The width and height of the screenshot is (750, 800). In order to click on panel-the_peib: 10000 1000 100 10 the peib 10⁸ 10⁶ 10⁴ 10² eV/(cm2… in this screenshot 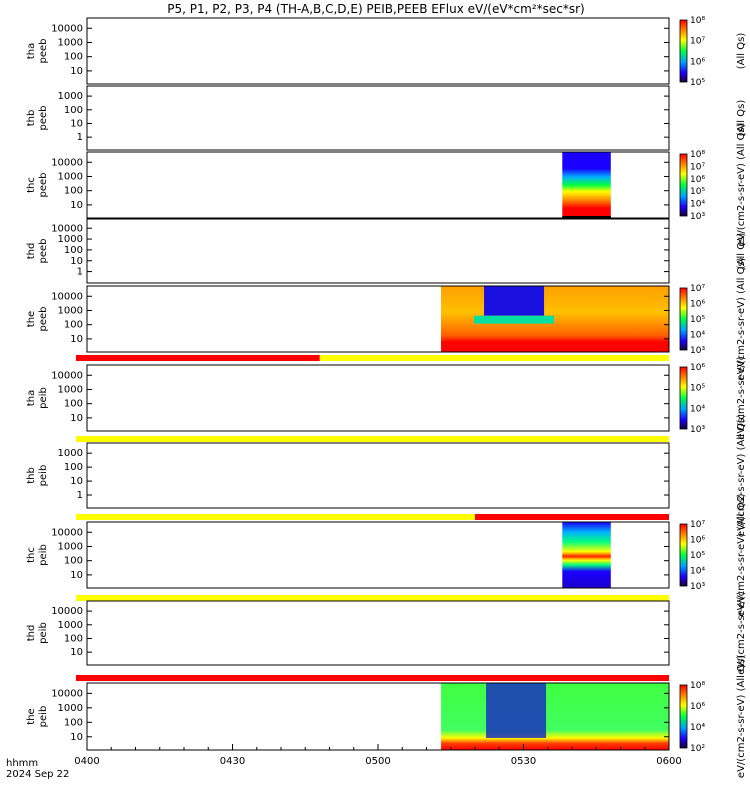, I will do `click(386, 716)`.